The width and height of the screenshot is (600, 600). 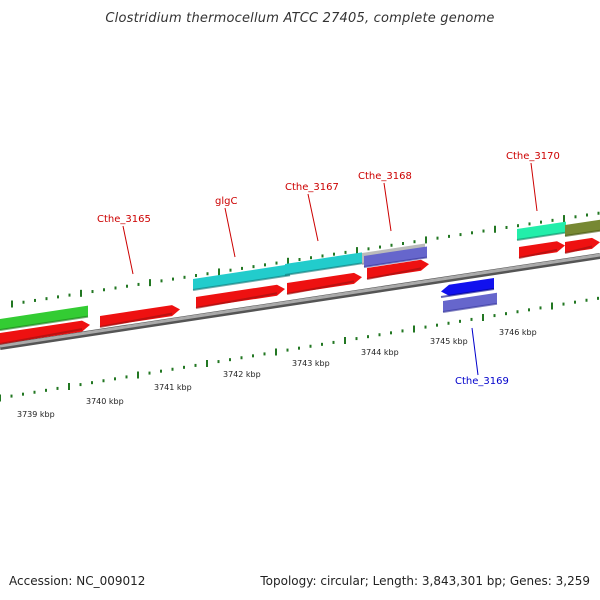 I want to click on gene-label: Cthe_3169, so click(x=482, y=381).